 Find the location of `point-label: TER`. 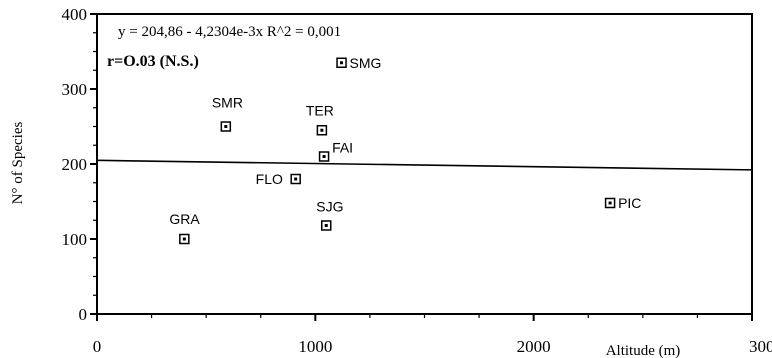

point-label: TER is located at coordinates (320, 110).